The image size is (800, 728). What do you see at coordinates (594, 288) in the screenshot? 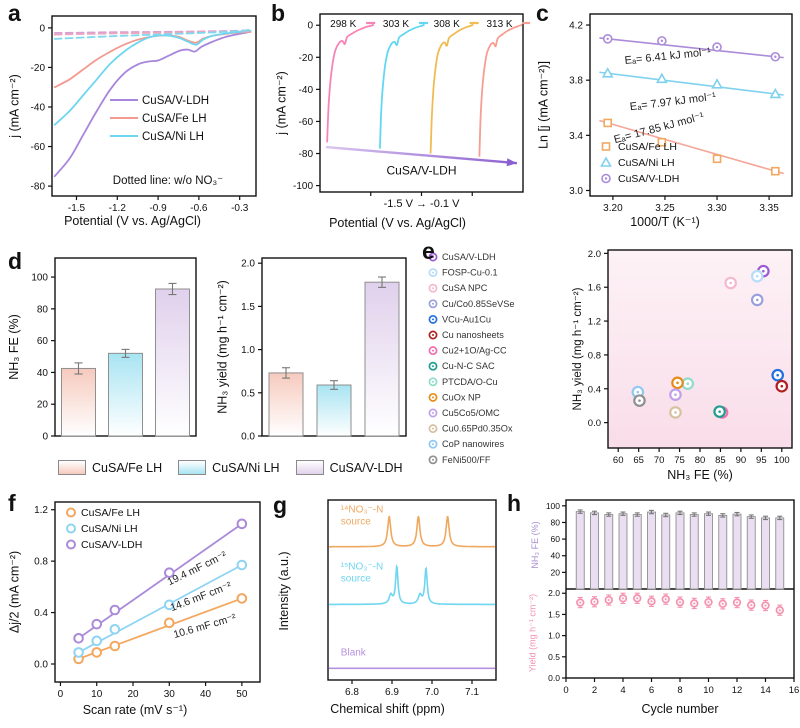
I see `y-tick-label: 1.6` at bounding box center [594, 288].